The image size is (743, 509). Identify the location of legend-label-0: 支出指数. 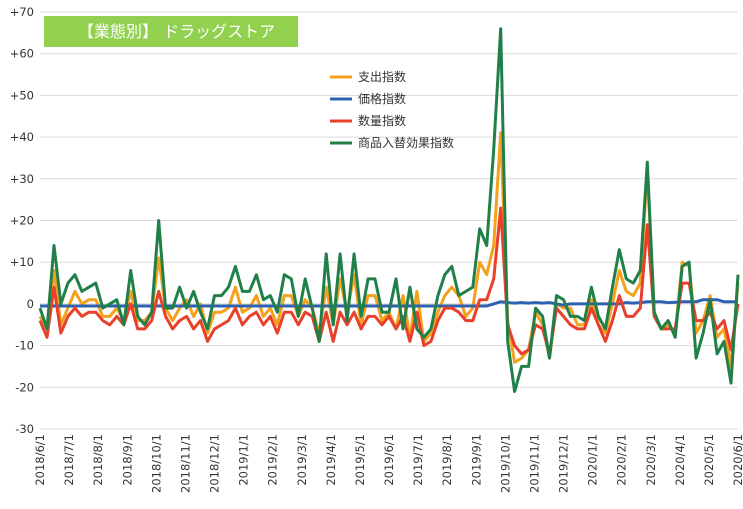
(382, 76).